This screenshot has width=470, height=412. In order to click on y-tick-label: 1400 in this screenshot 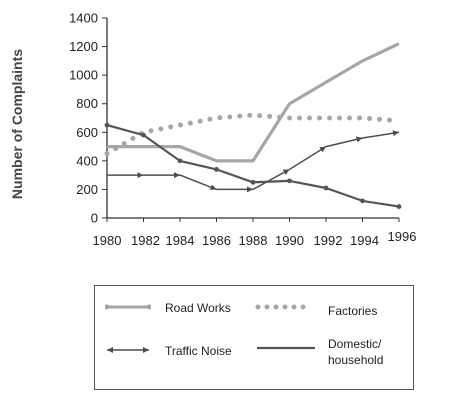, I will do `click(83, 18)`.